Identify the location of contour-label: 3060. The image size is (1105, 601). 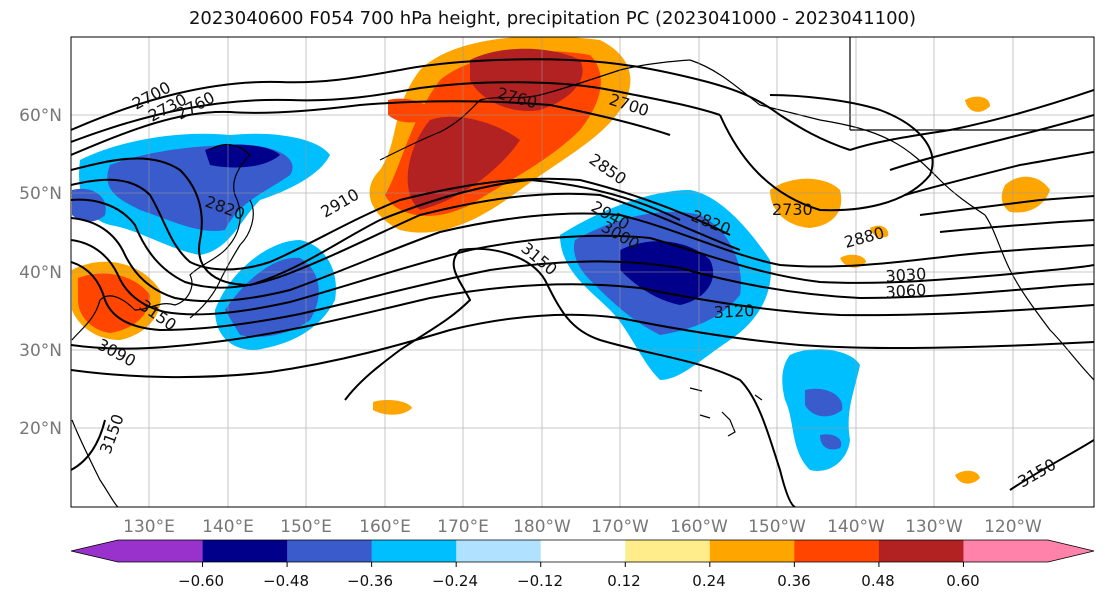
(906, 291).